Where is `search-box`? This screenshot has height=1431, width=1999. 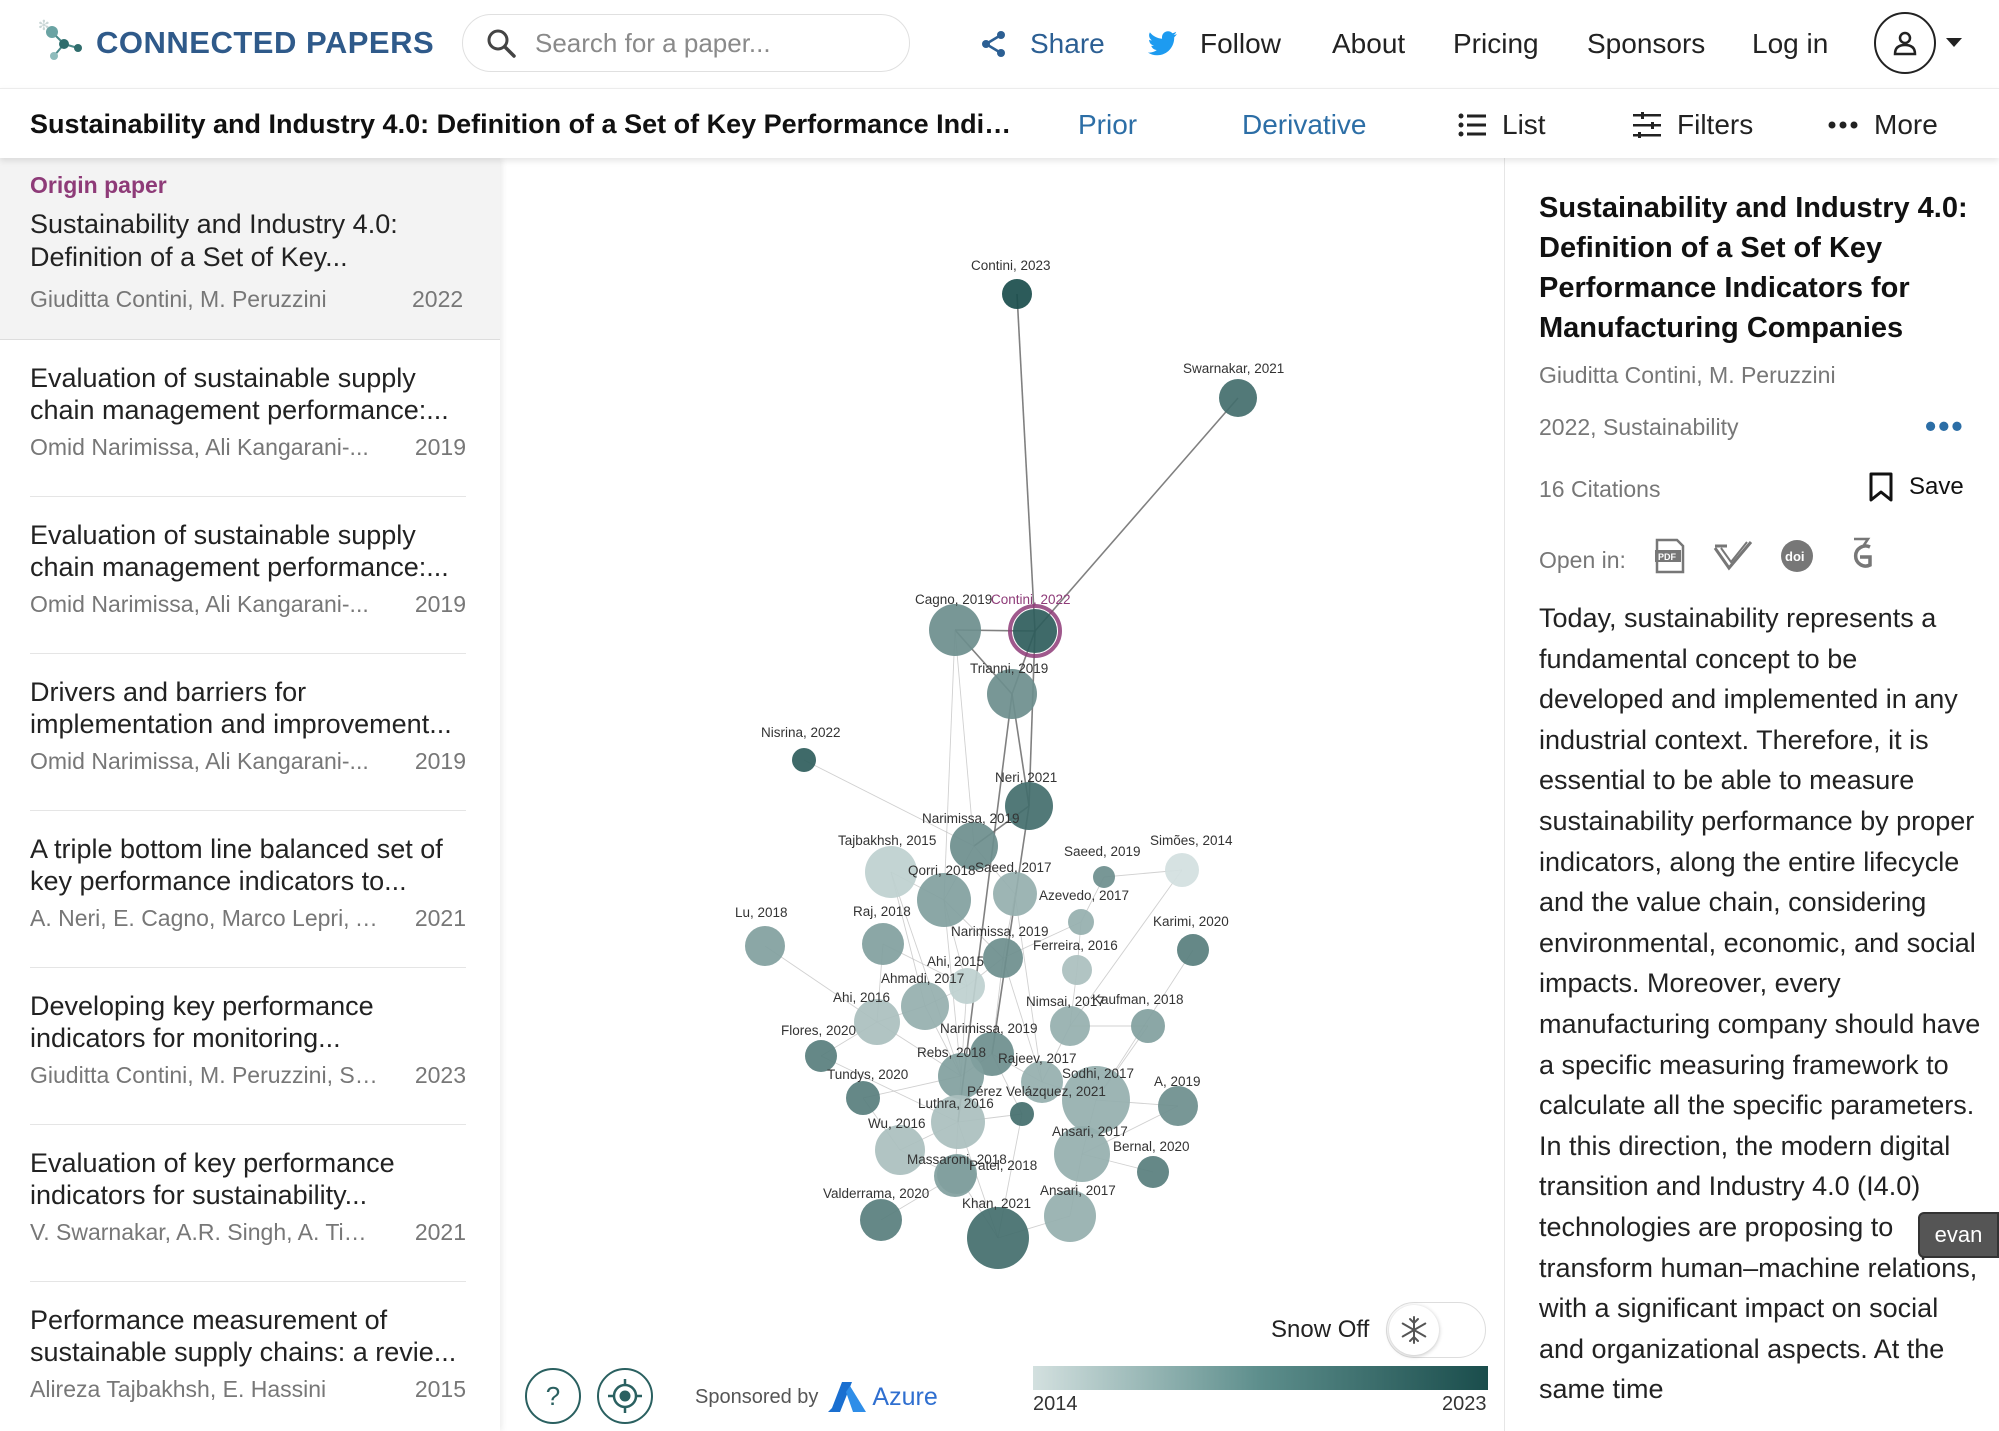 search-box is located at coordinates (686, 43).